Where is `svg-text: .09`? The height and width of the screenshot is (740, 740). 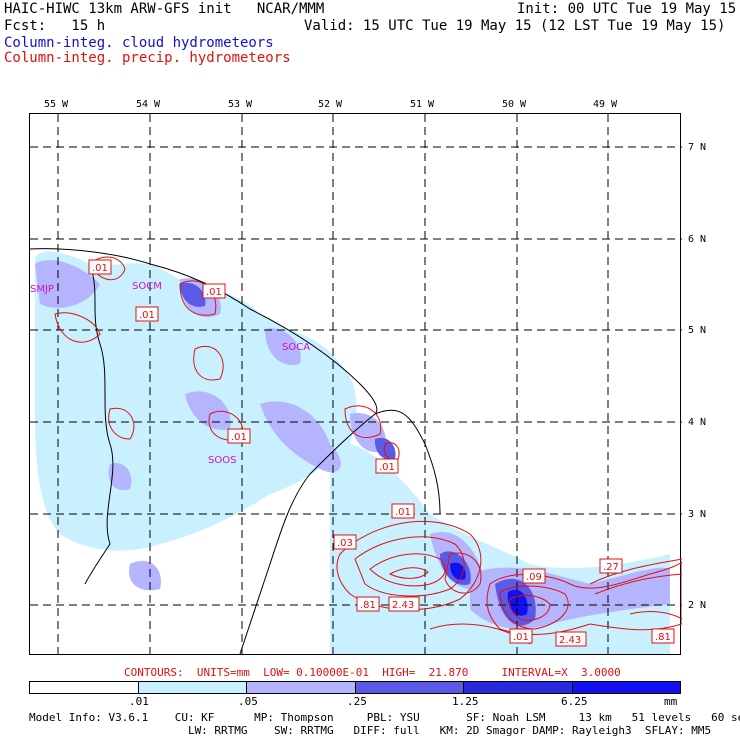 svg-text: .09 is located at coordinates (534, 577).